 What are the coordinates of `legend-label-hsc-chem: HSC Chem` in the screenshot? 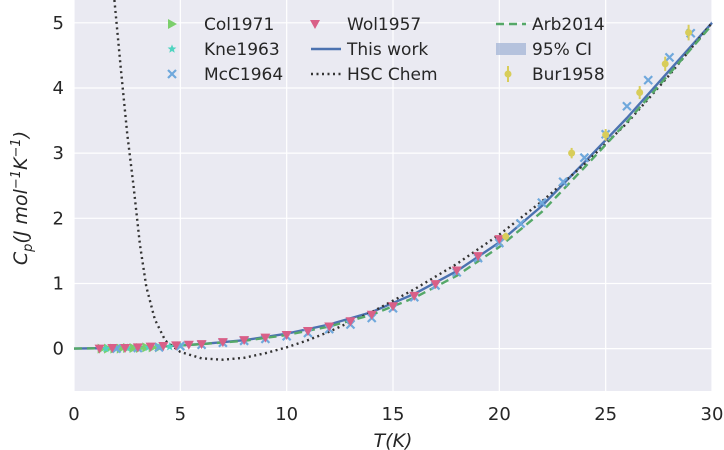 It's located at (392, 75).